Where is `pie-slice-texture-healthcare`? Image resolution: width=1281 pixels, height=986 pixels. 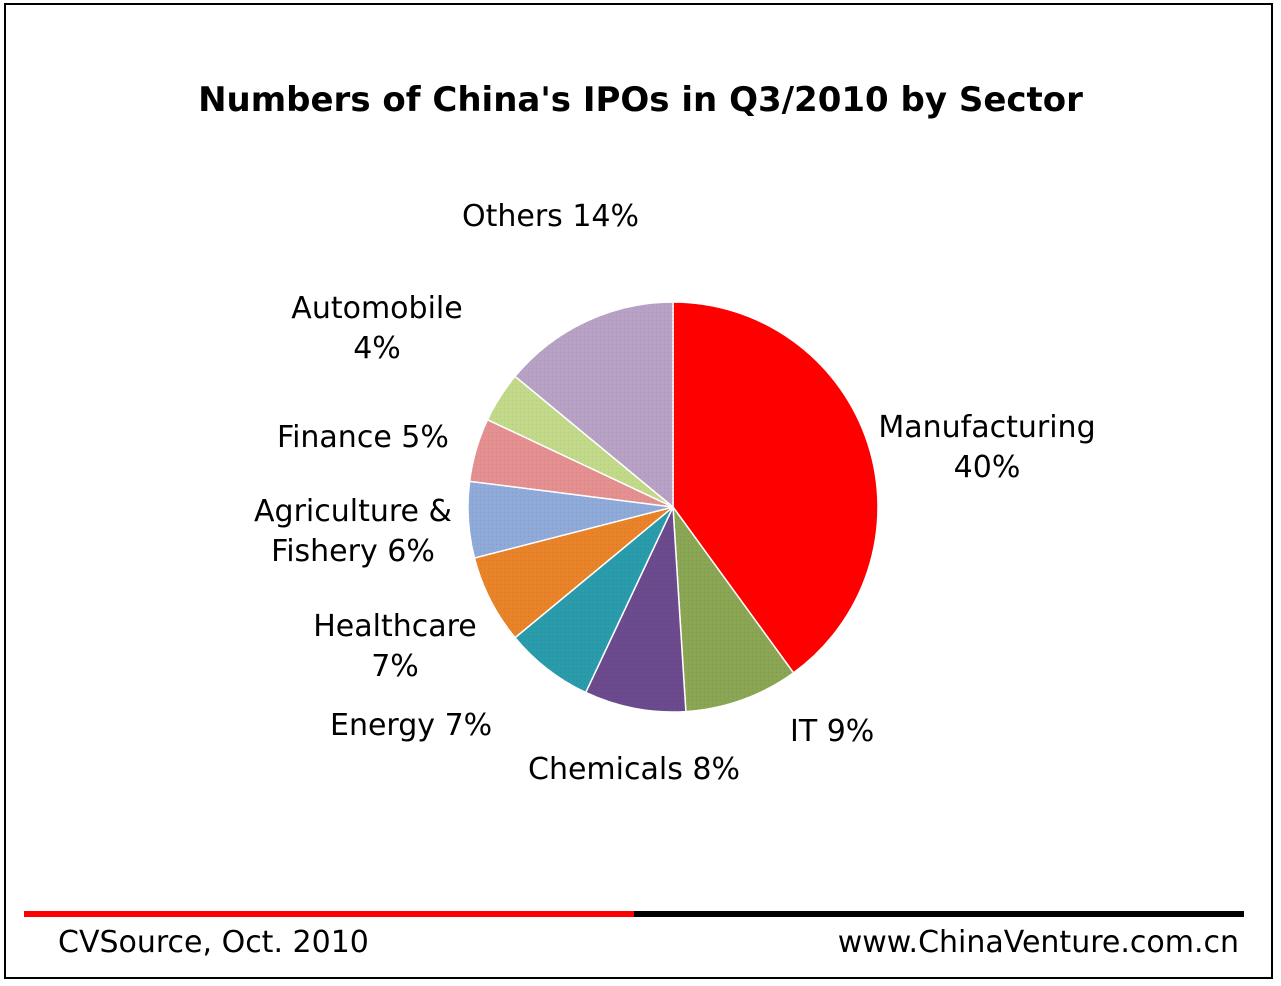
pie-slice-texture-healthcare is located at coordinates (573, 572).